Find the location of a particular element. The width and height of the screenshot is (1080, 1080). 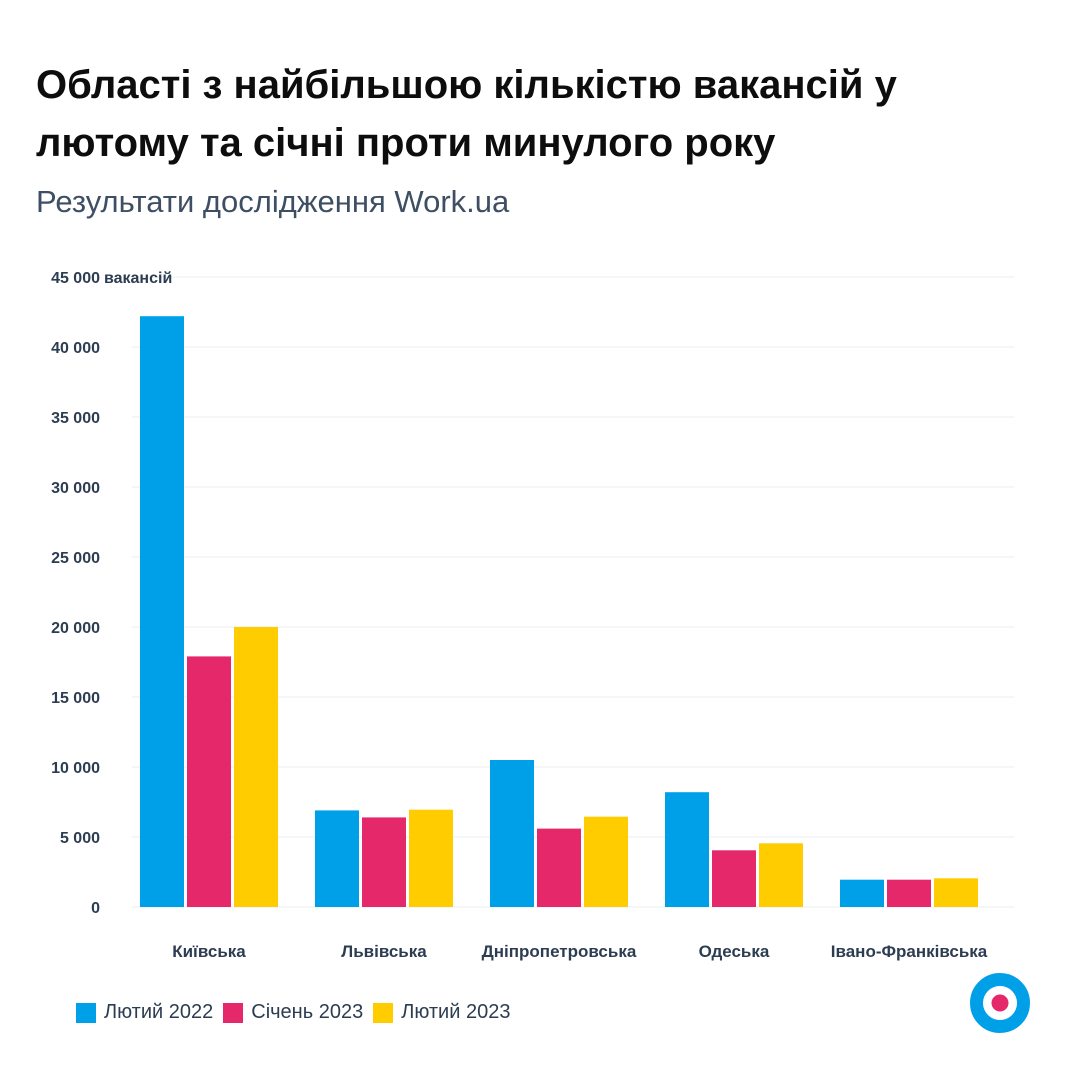

legend-label: Січень 2023 is located at coordinates (307, 1012).